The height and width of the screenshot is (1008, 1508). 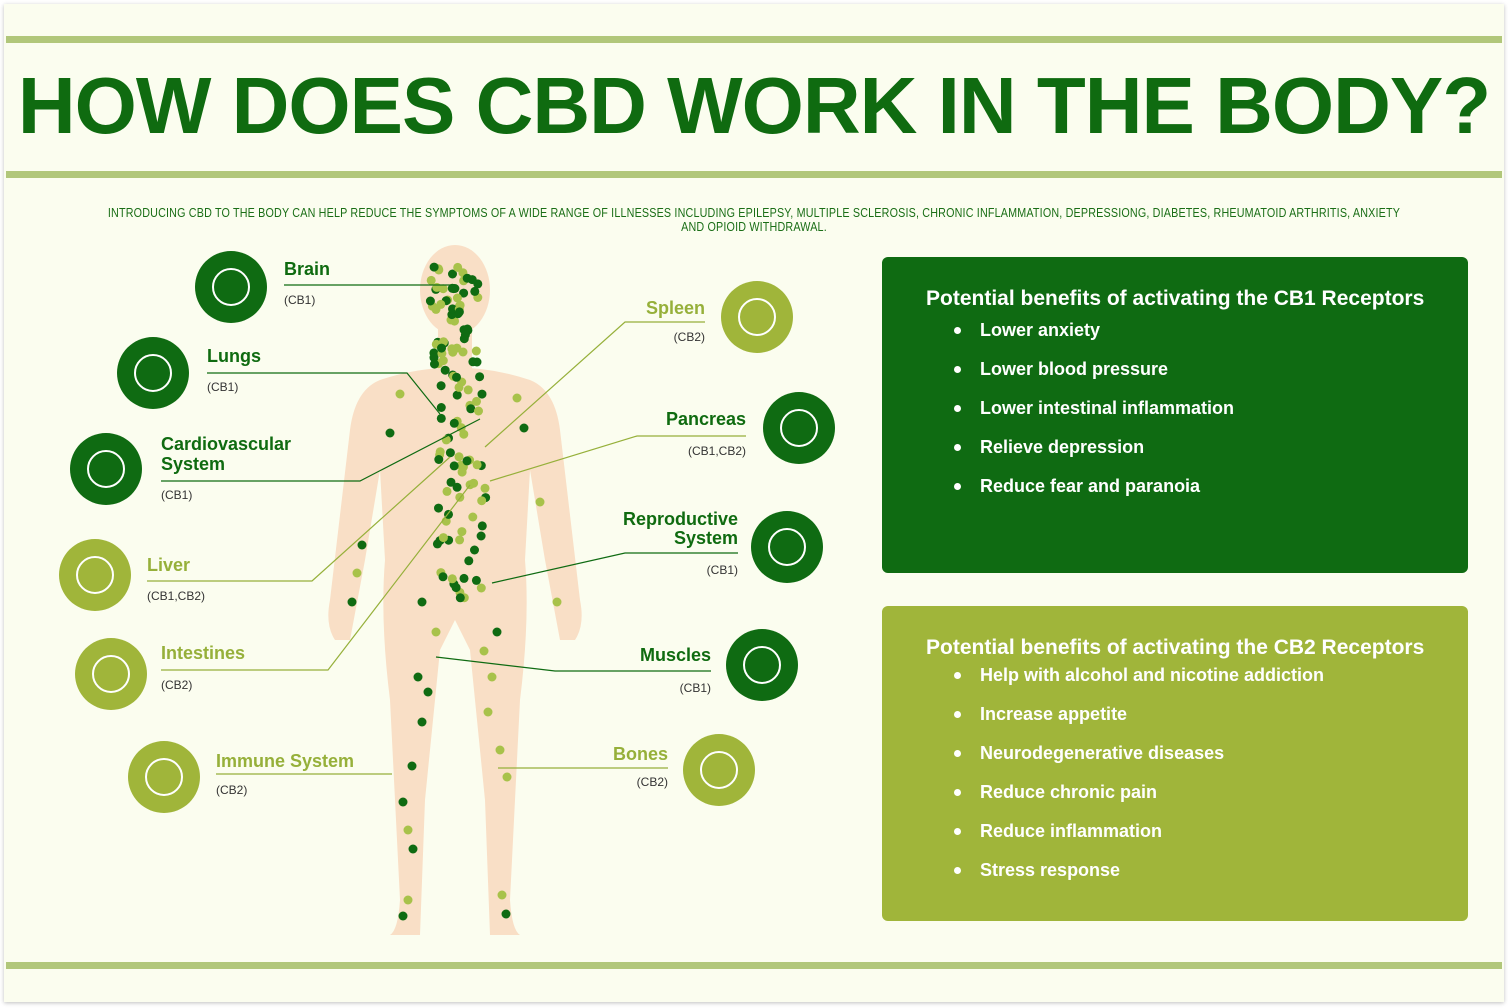 What do you see at coordinates (652, 782) in the screenshot?
I see `bones-receptors: (CB2)` at bounding box center [652, 782].